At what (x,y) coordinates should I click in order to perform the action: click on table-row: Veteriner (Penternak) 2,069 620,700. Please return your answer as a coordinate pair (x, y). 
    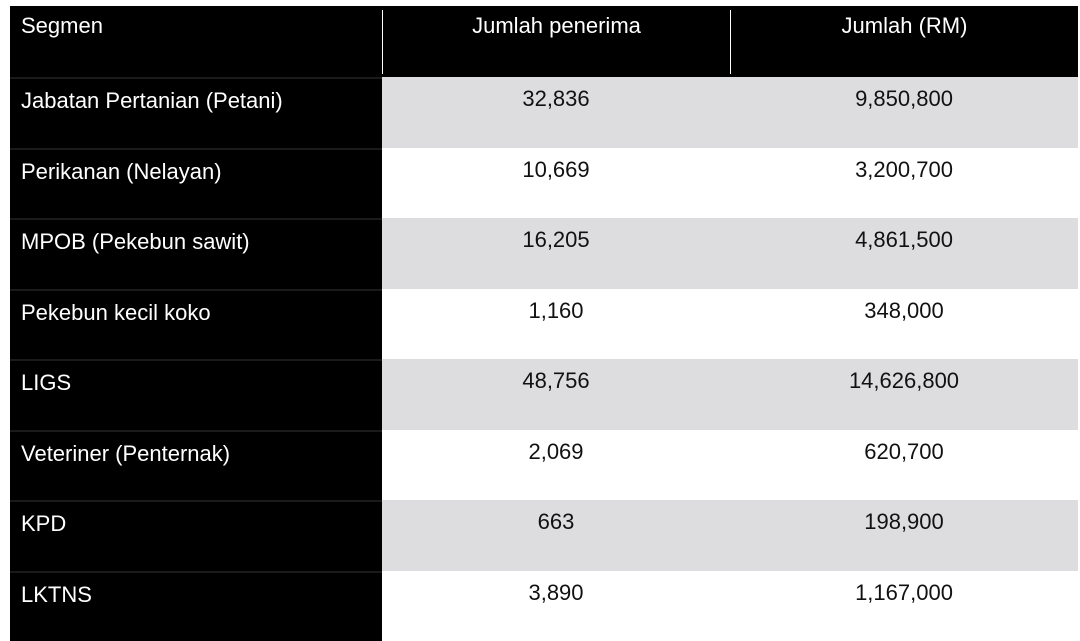
    Looking at the image, I should click on (544, 465).